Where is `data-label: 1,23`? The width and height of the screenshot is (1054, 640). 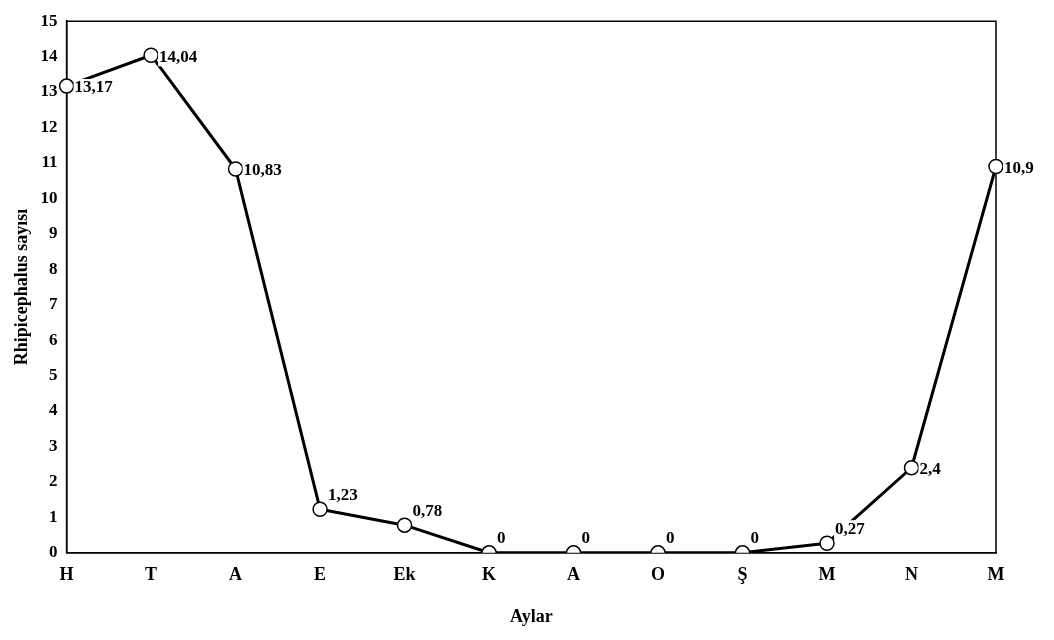 data-label: 1,23 is located at coordinates (343, 494).